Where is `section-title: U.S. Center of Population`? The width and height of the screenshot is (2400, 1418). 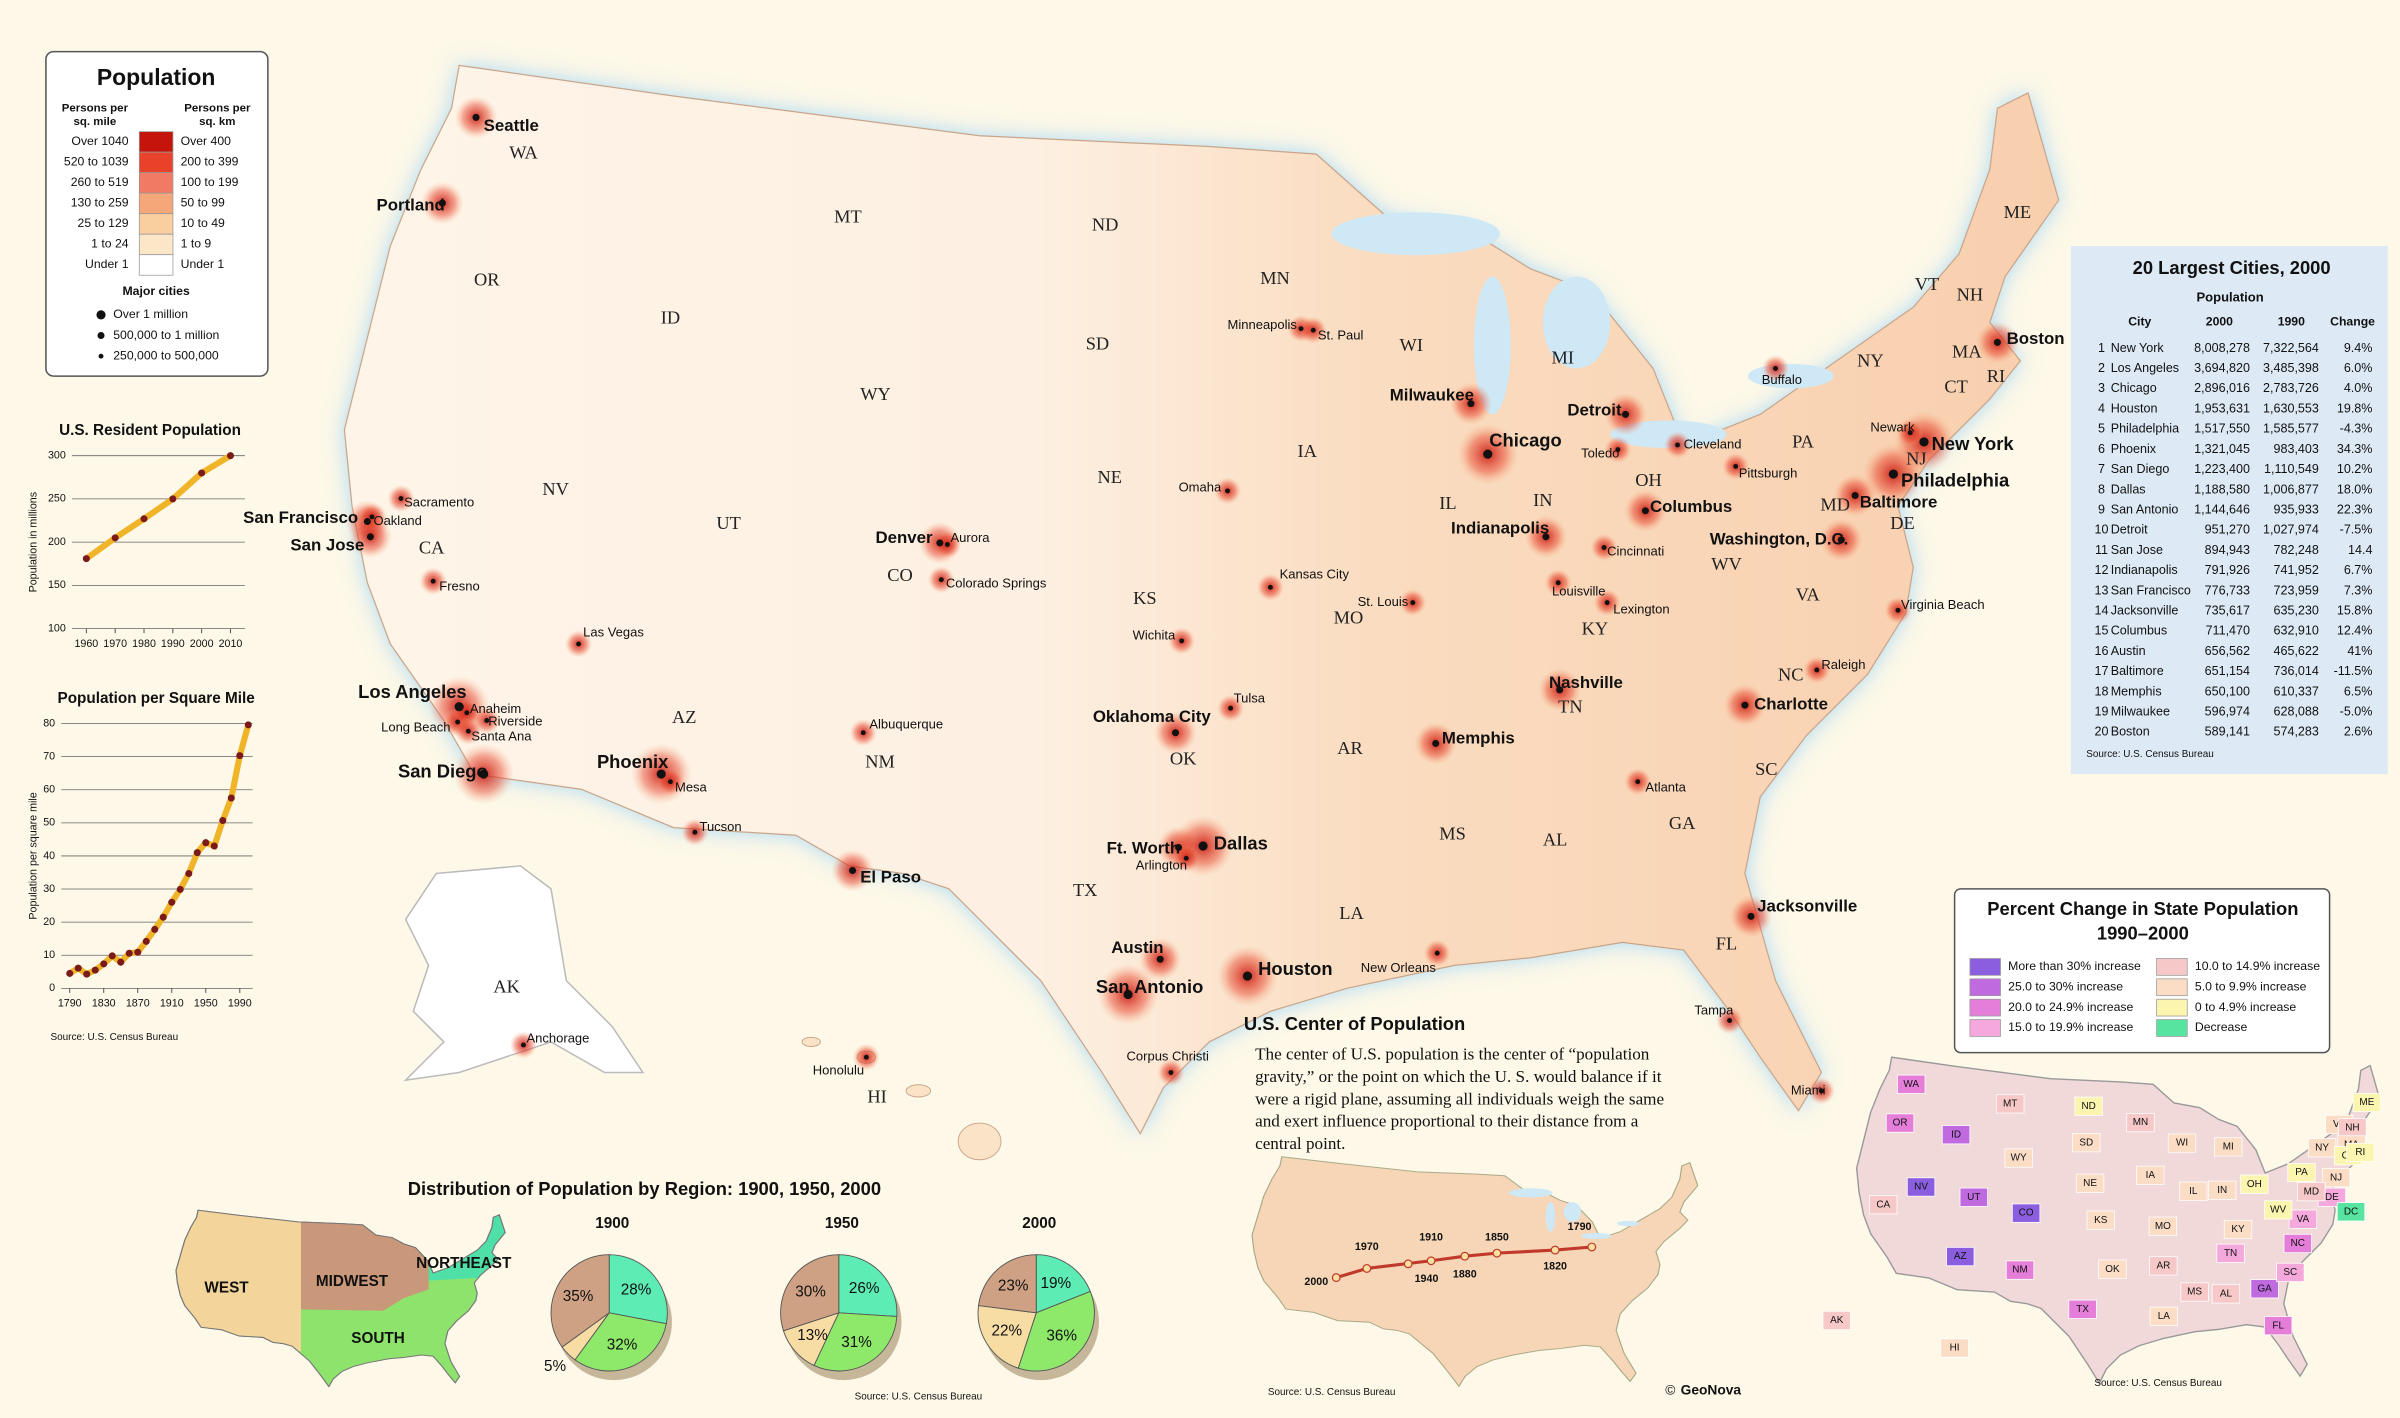 section-title: U.S. Center of Population is located at coordinates (1354, 1023).